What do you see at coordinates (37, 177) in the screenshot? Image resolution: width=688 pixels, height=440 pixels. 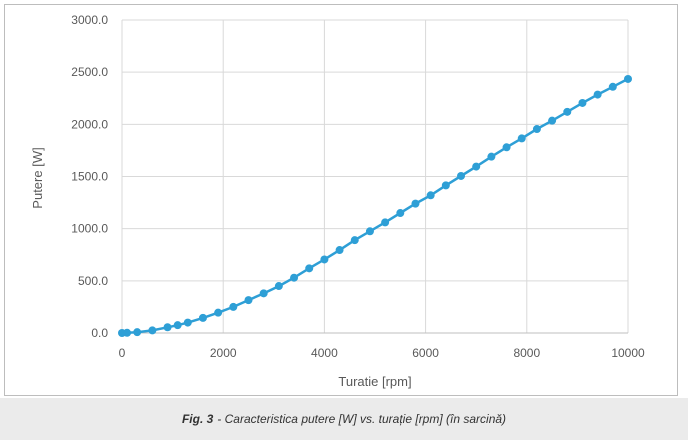 I see `y-axis-title: Putere [W]` at bounding box center [37, 177].